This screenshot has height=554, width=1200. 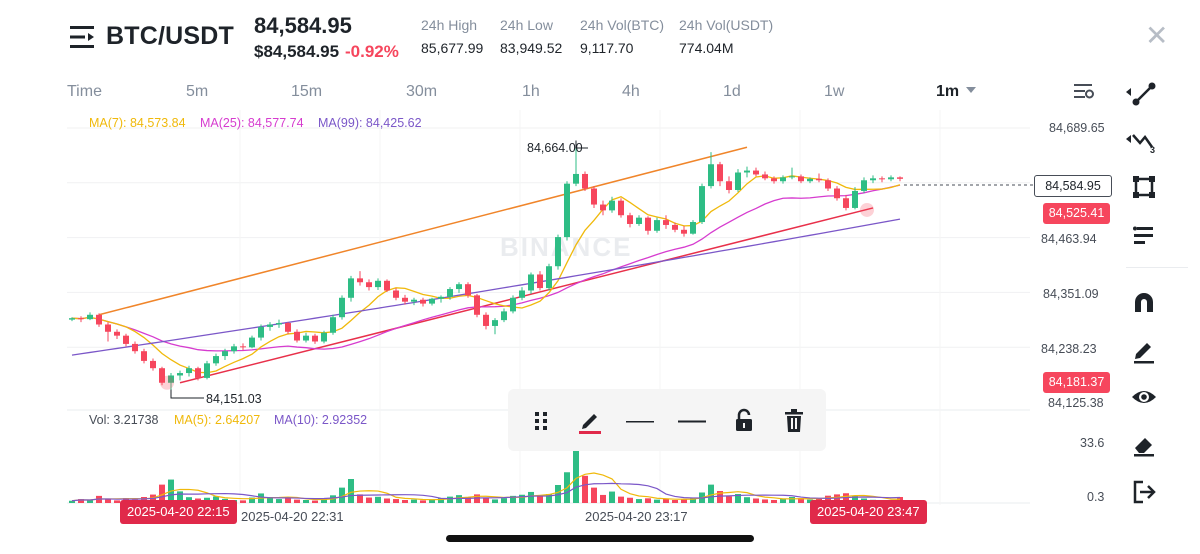 I want to click on fib-tool-icon: 3, so click(x=1144, y=141).